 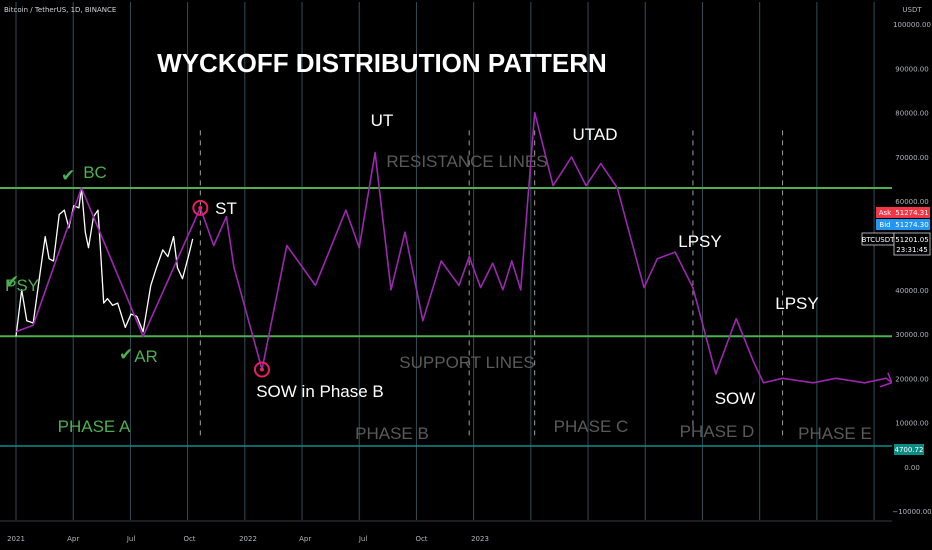 I want to click on st-circle-dot-icon, so click(x=200, y=207).